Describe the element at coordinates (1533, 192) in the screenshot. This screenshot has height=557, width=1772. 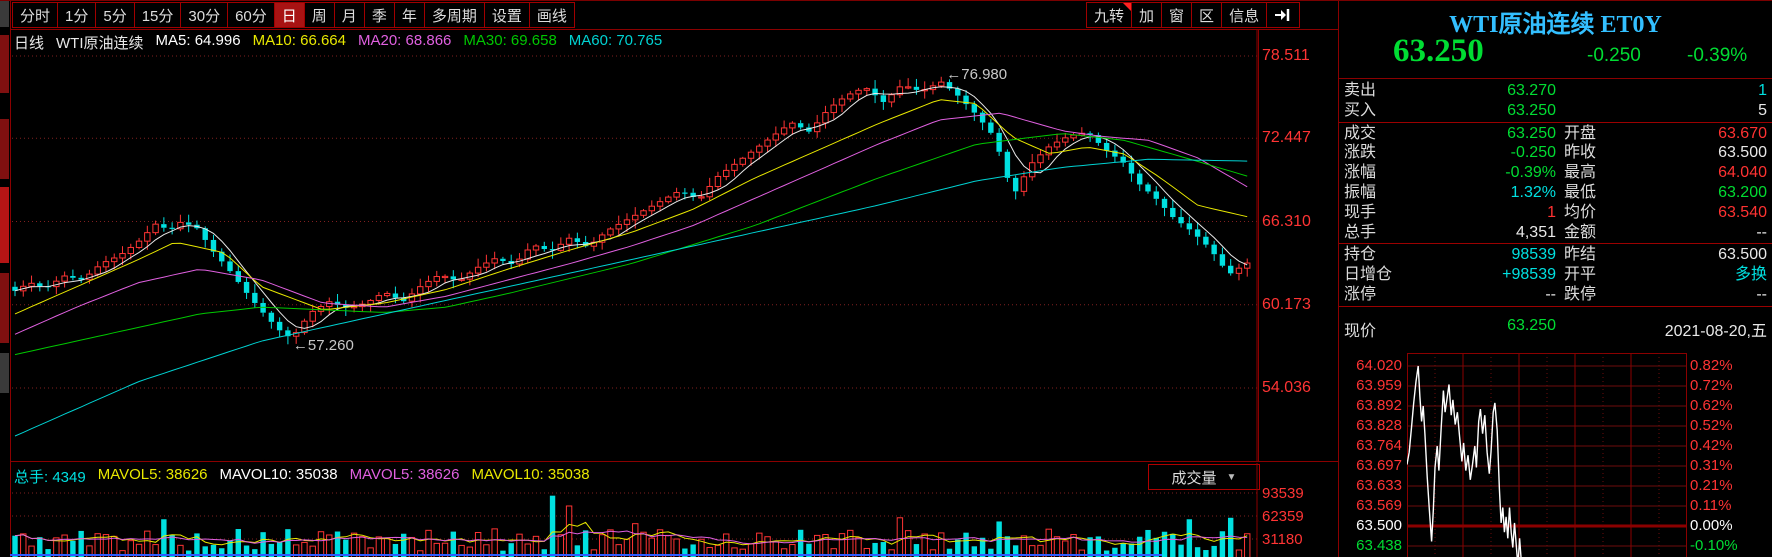
I see `quote-value: 1.32%` at that location.